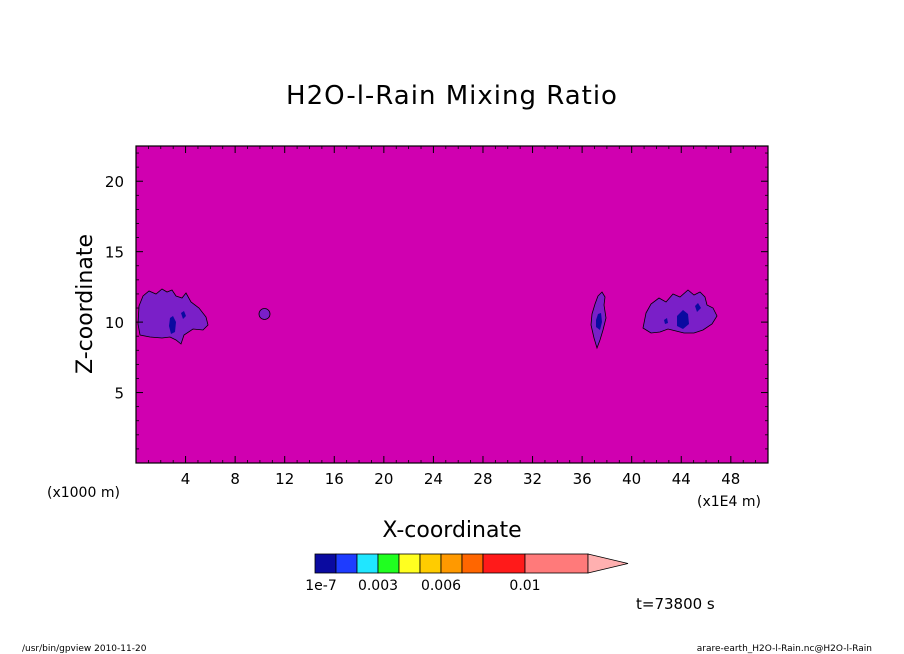 The width and height of the screenshot is (904, 654). I want to click on x-unit-right: (x1E4 m), so click(729, 502).